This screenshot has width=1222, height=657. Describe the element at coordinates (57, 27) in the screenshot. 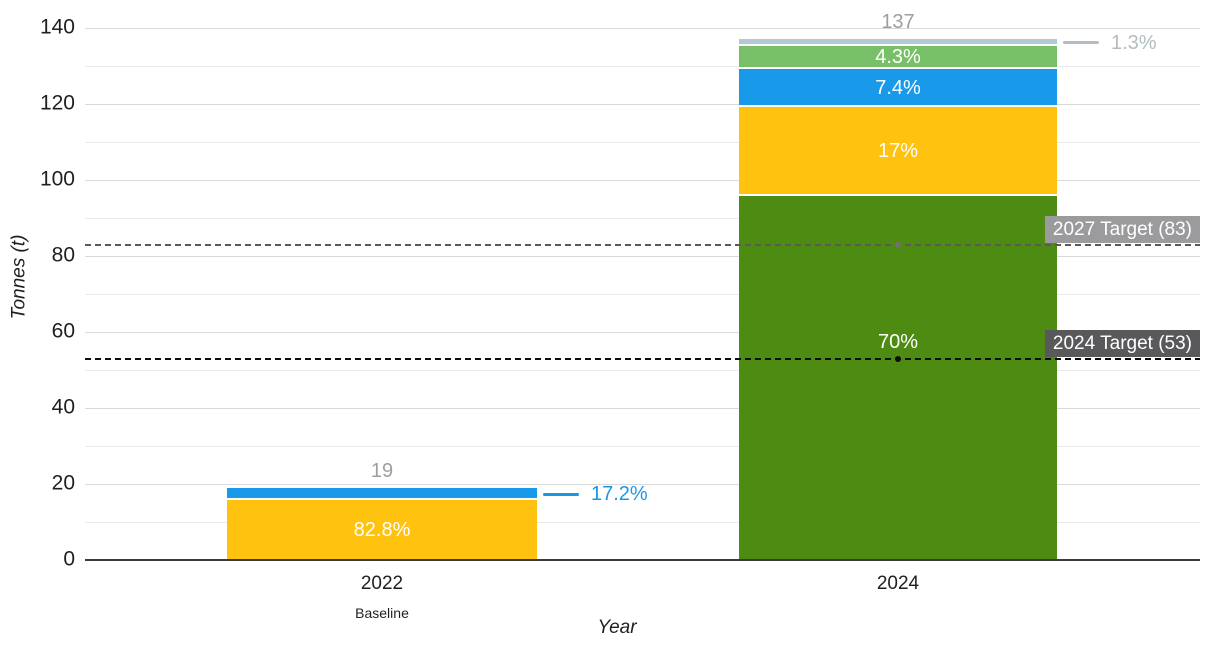

I see `y-tick-label: 140` at that location.